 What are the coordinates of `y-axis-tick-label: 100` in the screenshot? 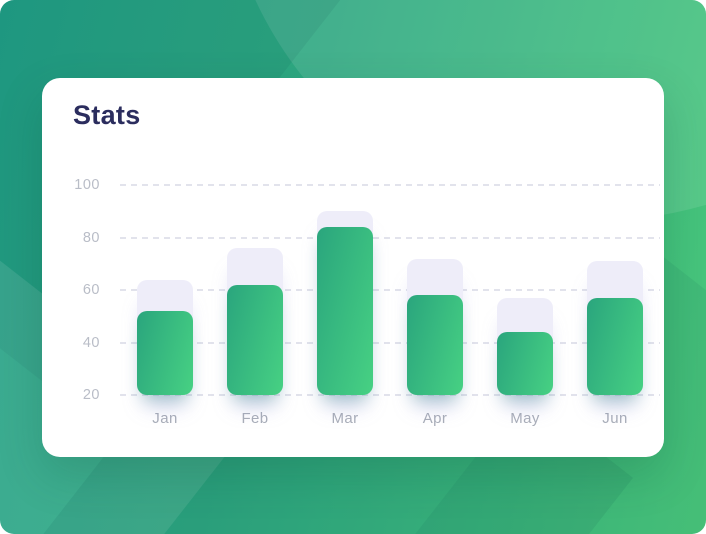 It's located at (87, 185).